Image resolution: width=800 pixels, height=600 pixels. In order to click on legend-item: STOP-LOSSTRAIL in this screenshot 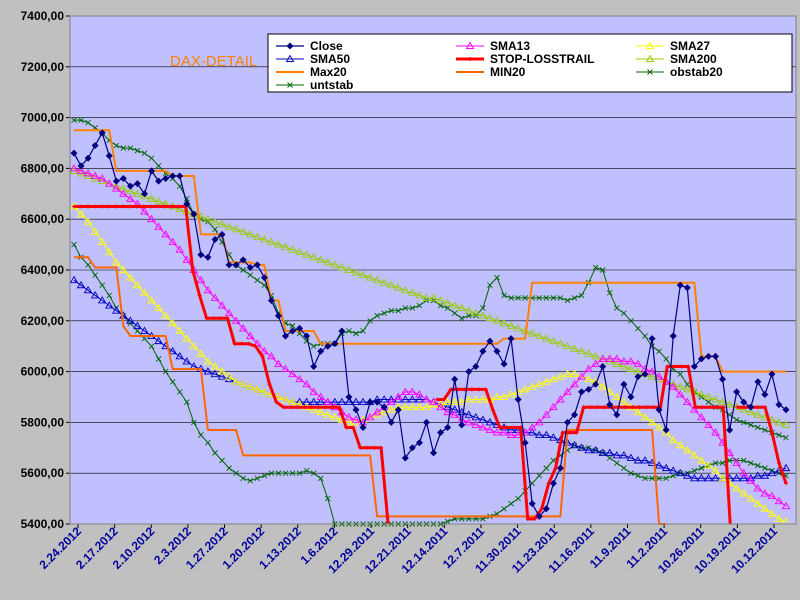, I will do `click(525, 59)`.